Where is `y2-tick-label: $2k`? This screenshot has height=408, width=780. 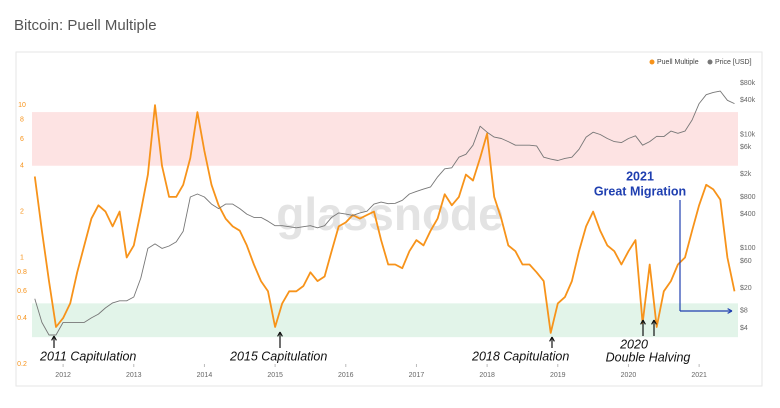
y2-tick-label: $2k is located at coordinates (746, 174).